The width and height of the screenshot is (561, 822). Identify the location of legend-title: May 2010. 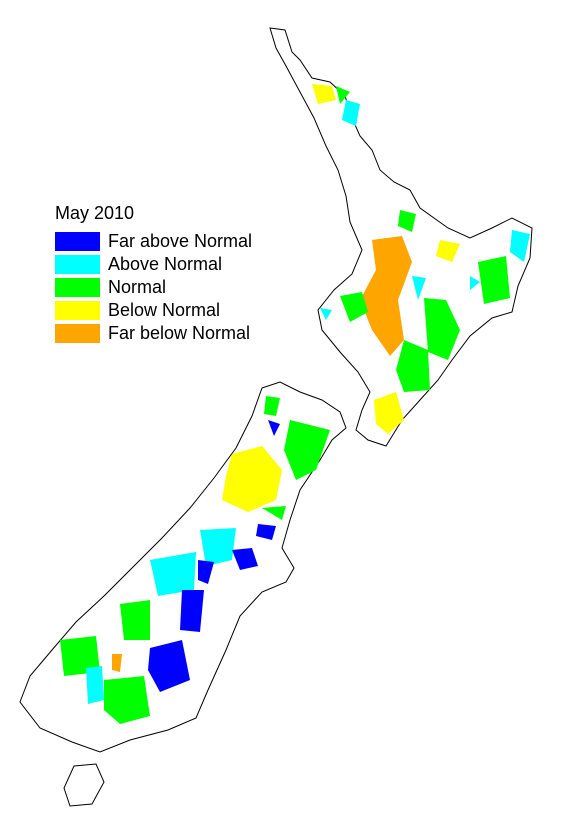
(94, 213).